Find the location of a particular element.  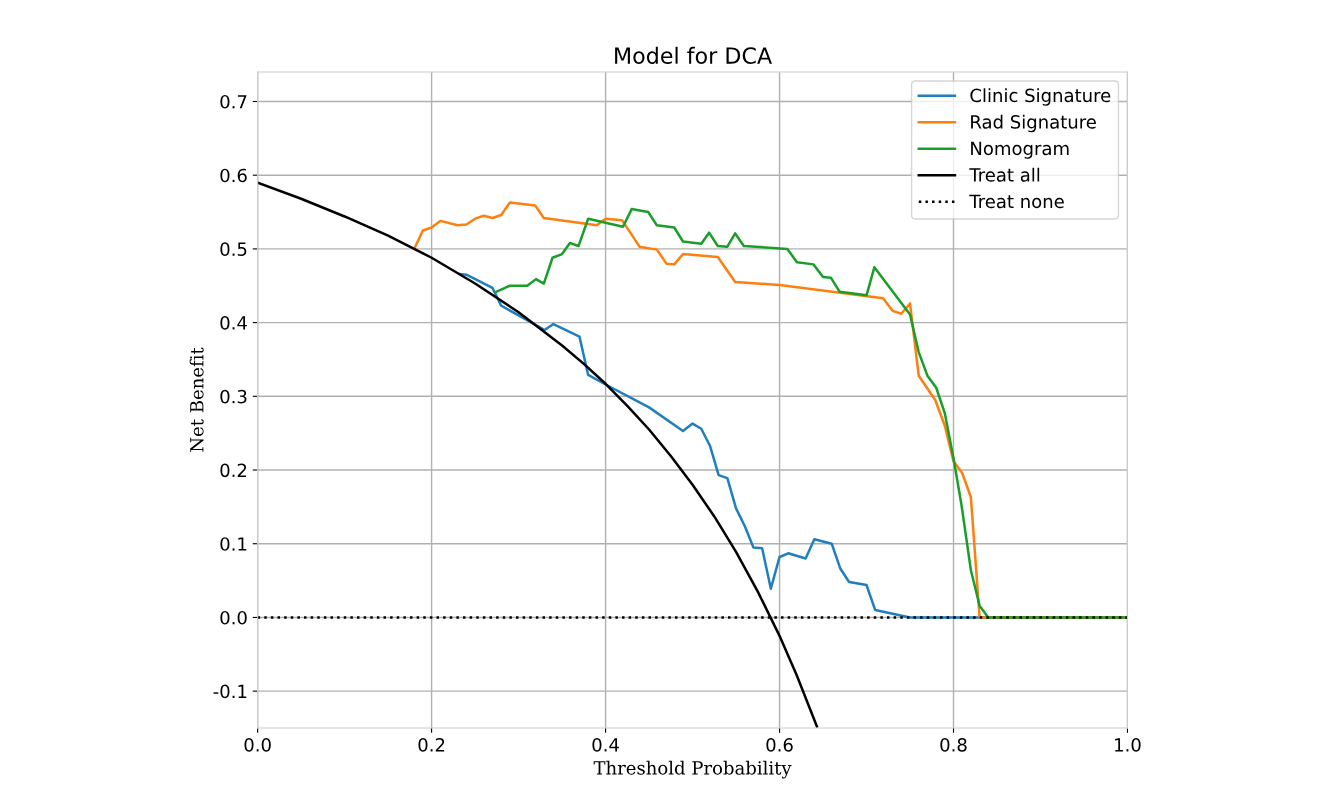

y-tick-label: 0.4 is located at coordinates (233, 323).